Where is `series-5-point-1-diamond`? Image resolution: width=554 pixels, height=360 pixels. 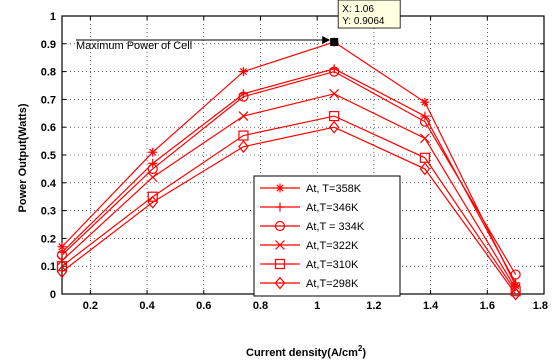 series-5-point-1-diamond is located at coordinates (153, 202).